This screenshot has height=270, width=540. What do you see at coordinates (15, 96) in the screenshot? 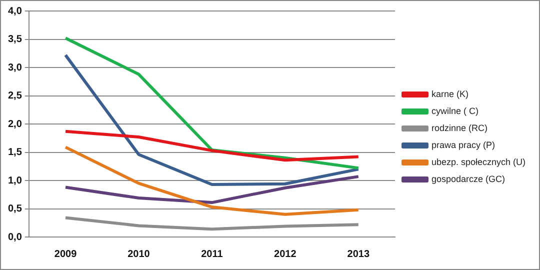
I see `y-tick-label: 2,5` at bounding box center [15, 96].